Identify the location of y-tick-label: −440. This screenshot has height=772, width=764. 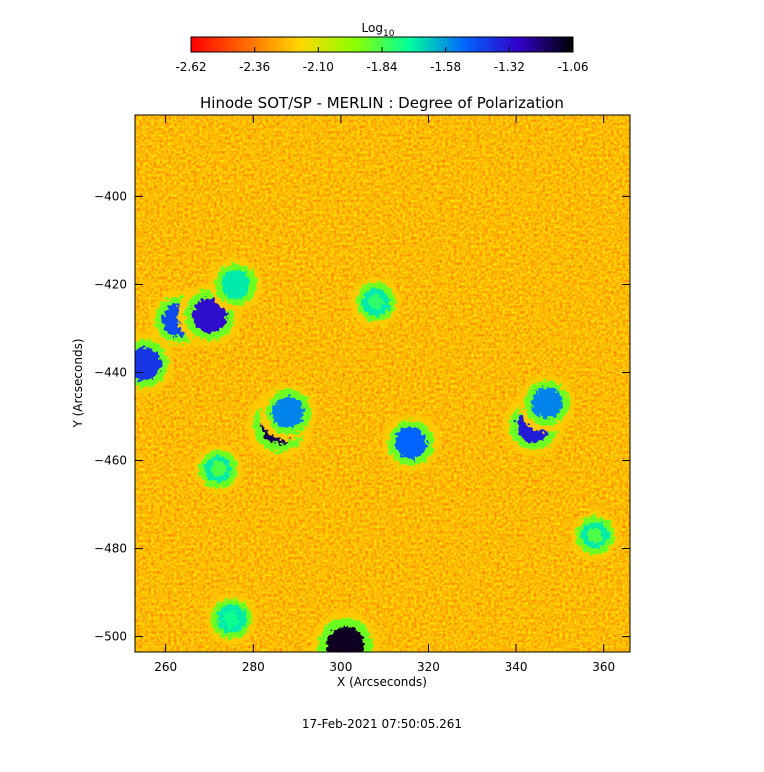
(110, 372).